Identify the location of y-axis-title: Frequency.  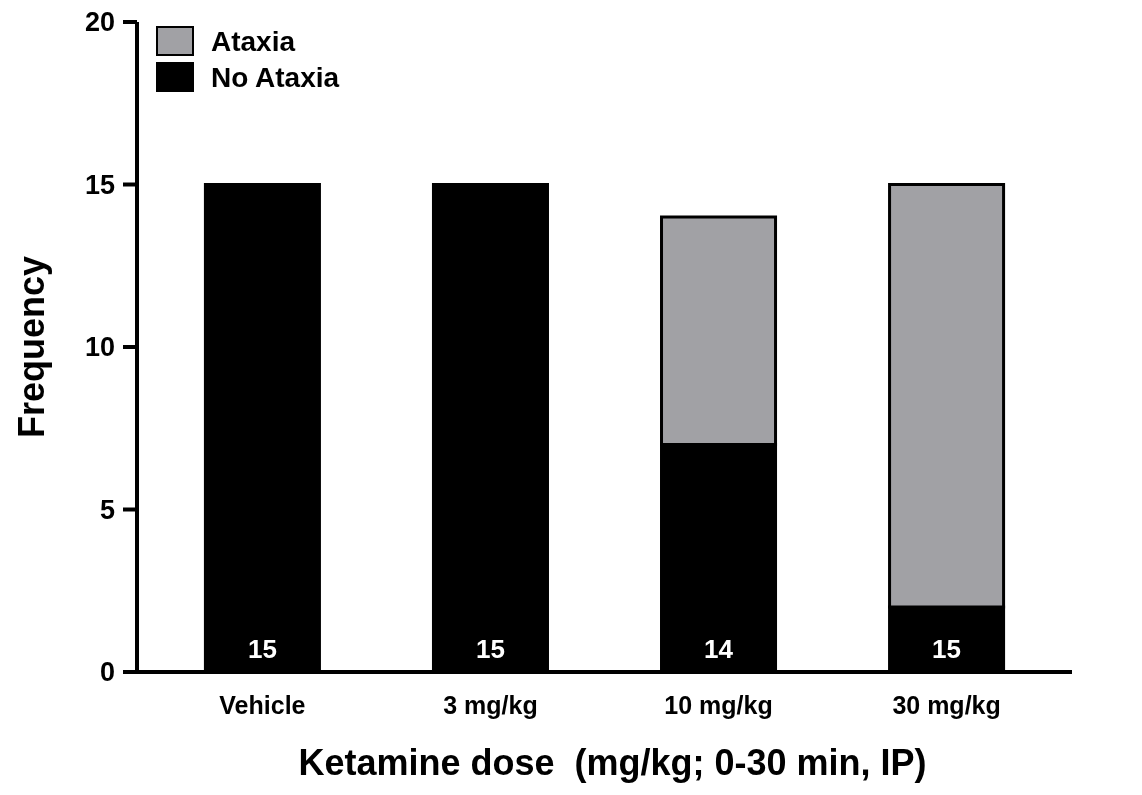
(31, 347).